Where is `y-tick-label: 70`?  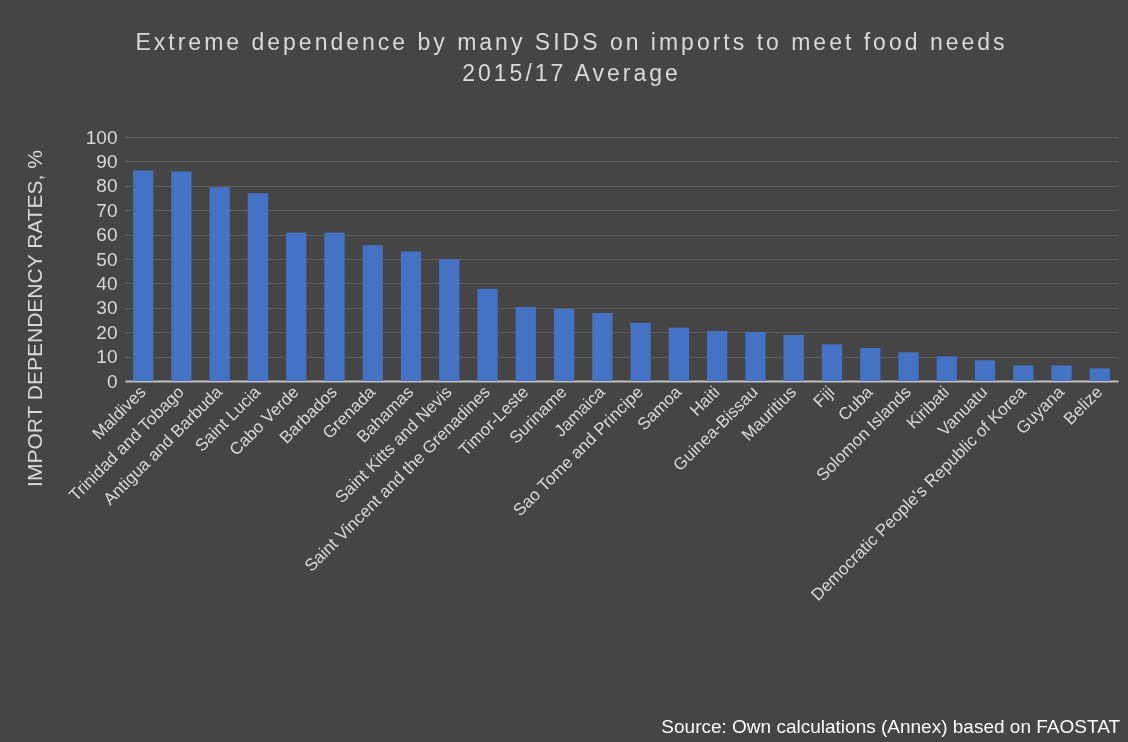
y-tick-label: 70 is located at coordinates (107, 210).